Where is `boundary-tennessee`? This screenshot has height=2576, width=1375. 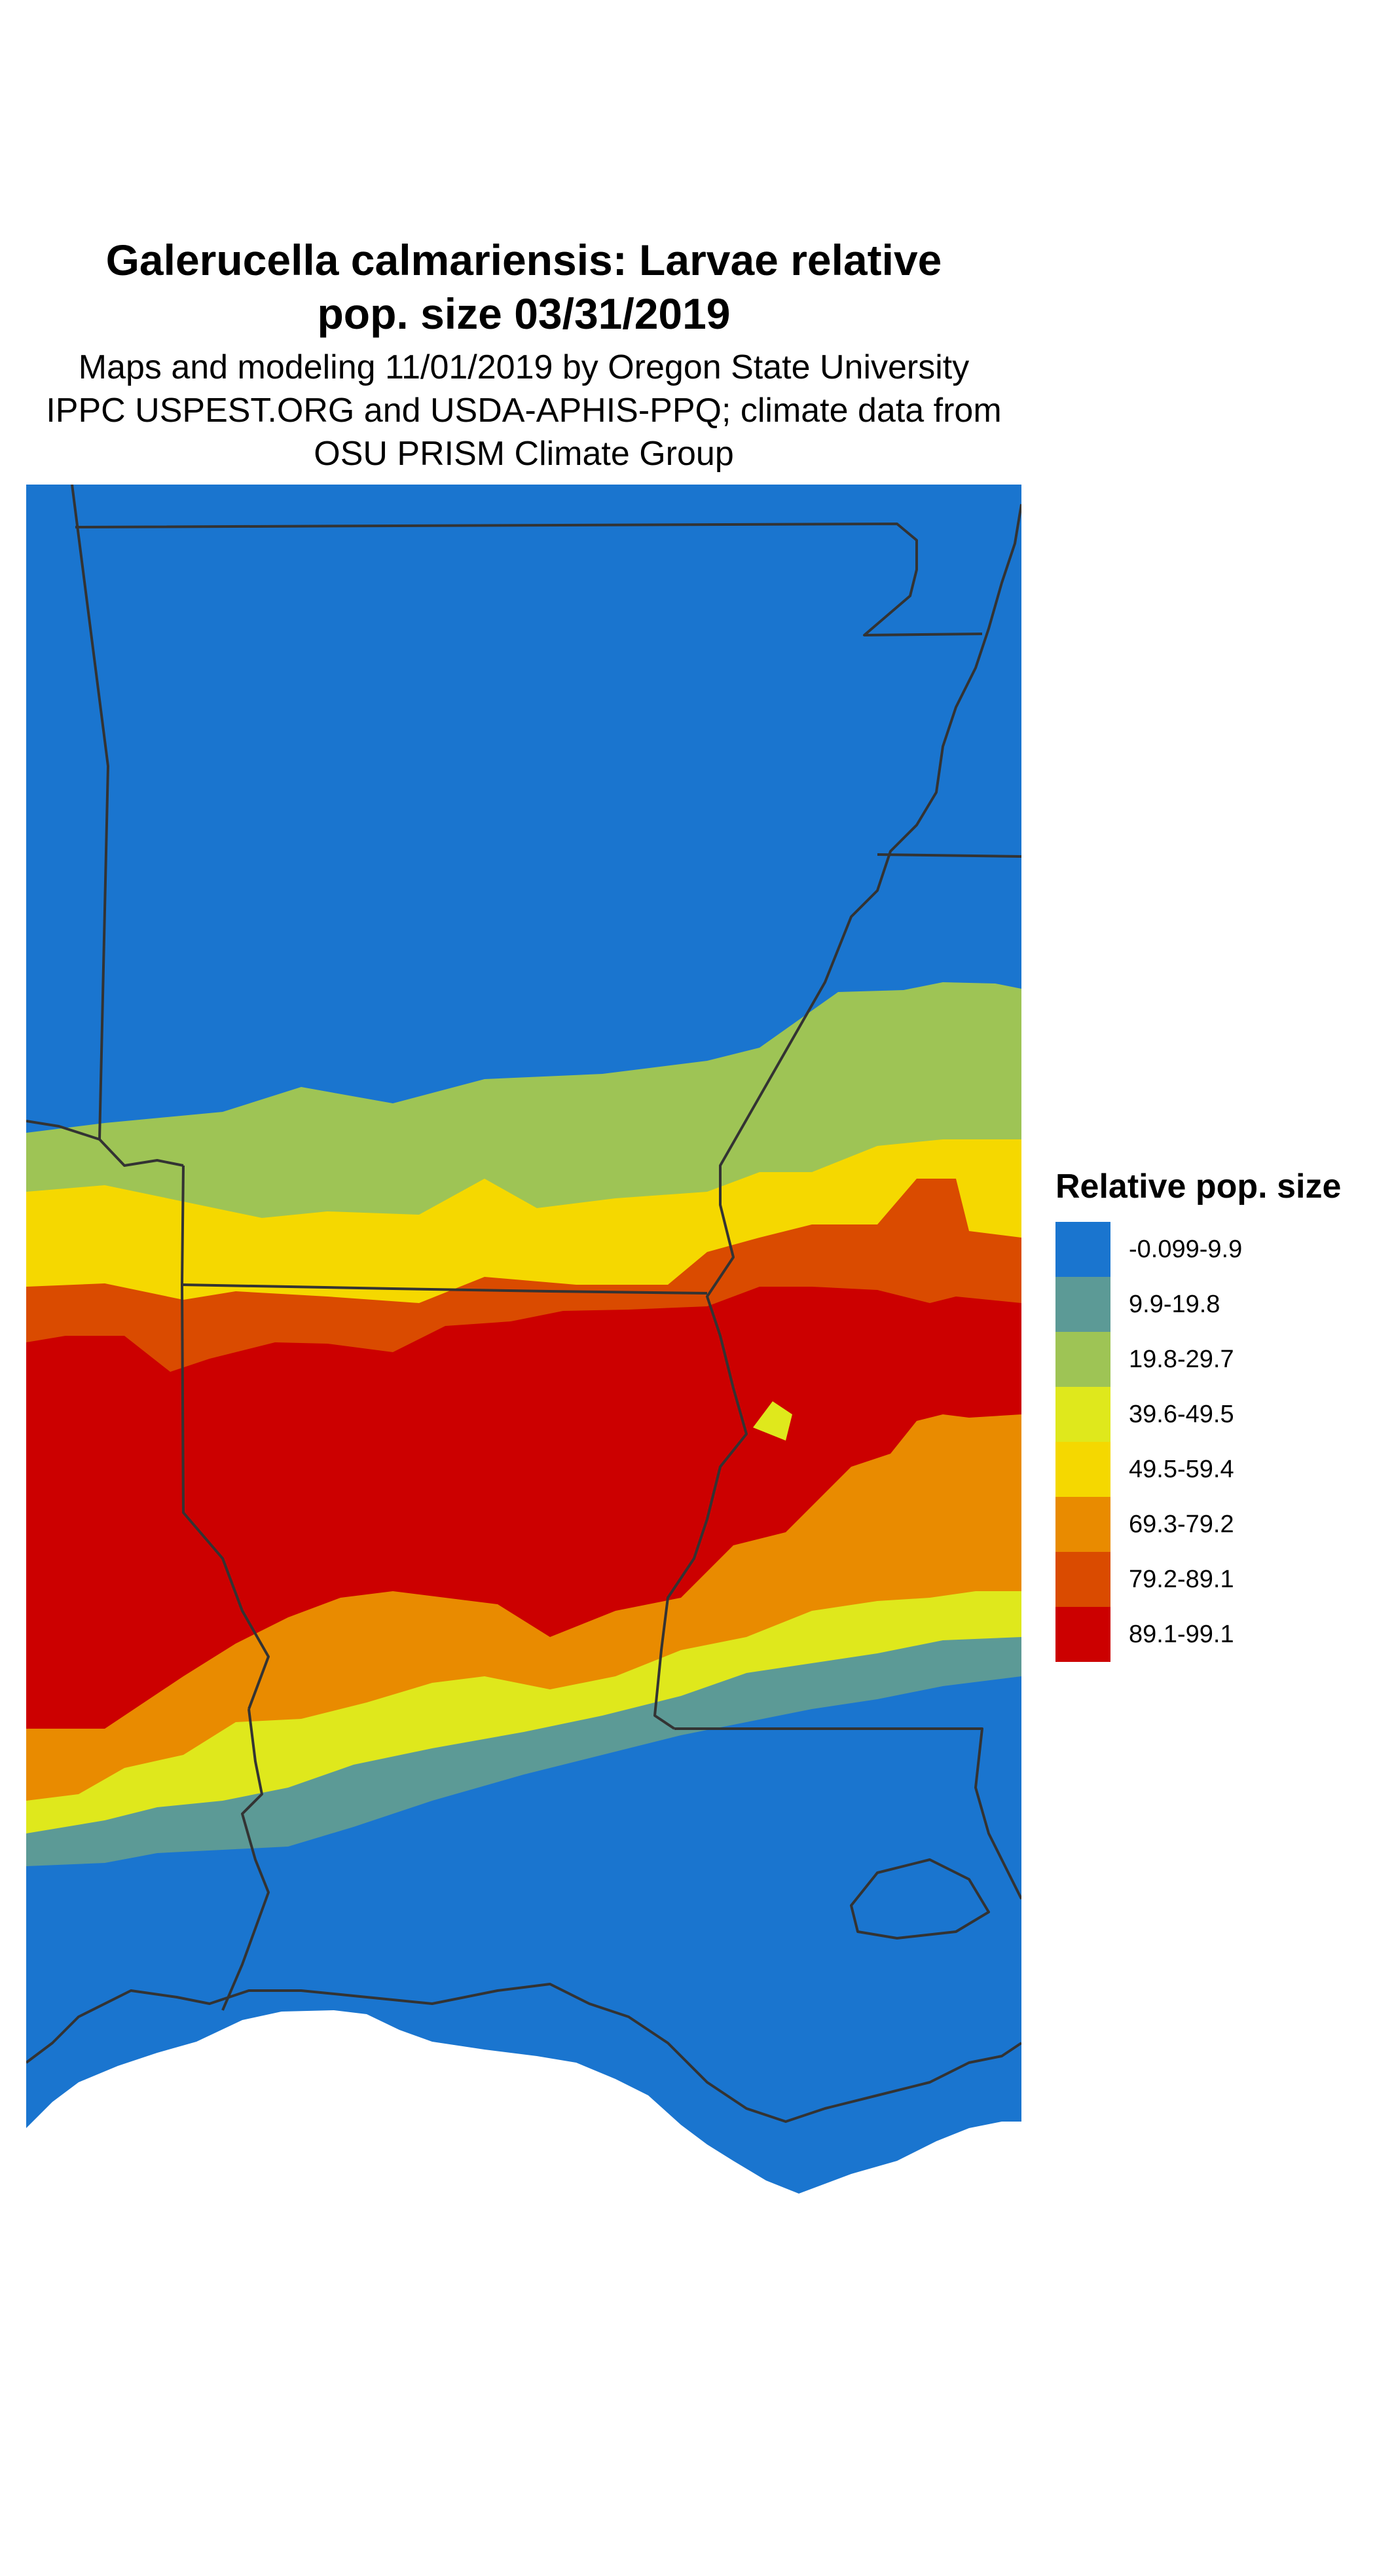 boundary-tennessee is located at coordinates (949, 856).